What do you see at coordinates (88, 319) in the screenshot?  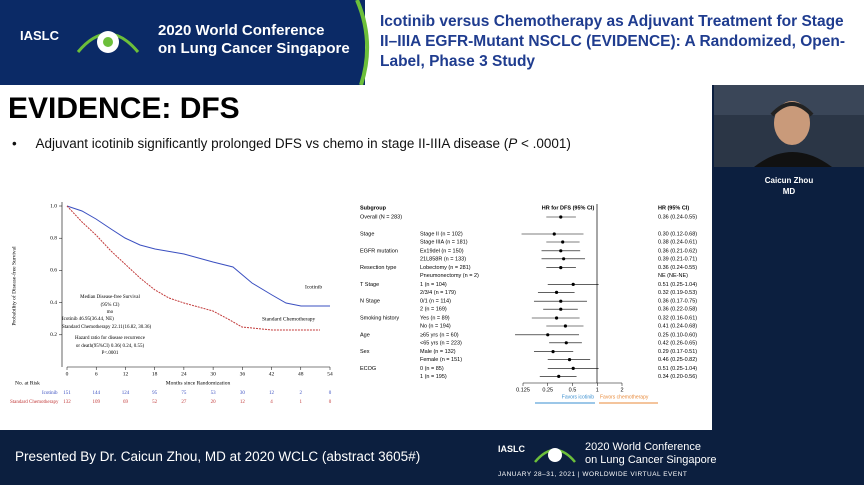 I see `km-legend-line: Icotinib 46.95(36.44, NE)` at bounding box center [88, 319].